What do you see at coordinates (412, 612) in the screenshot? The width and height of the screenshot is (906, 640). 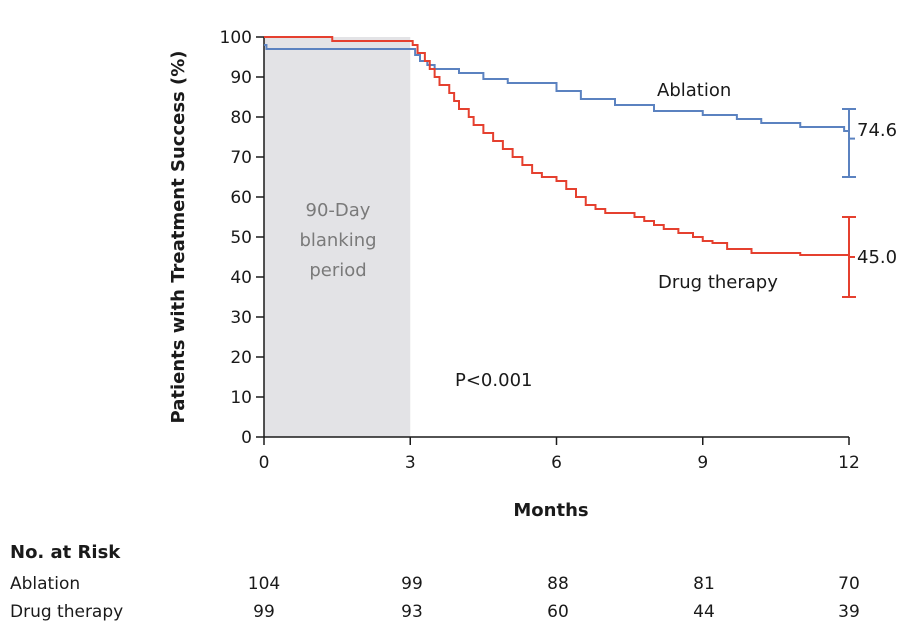 I see `risk-value: 93` at bounding box center [412, 612].